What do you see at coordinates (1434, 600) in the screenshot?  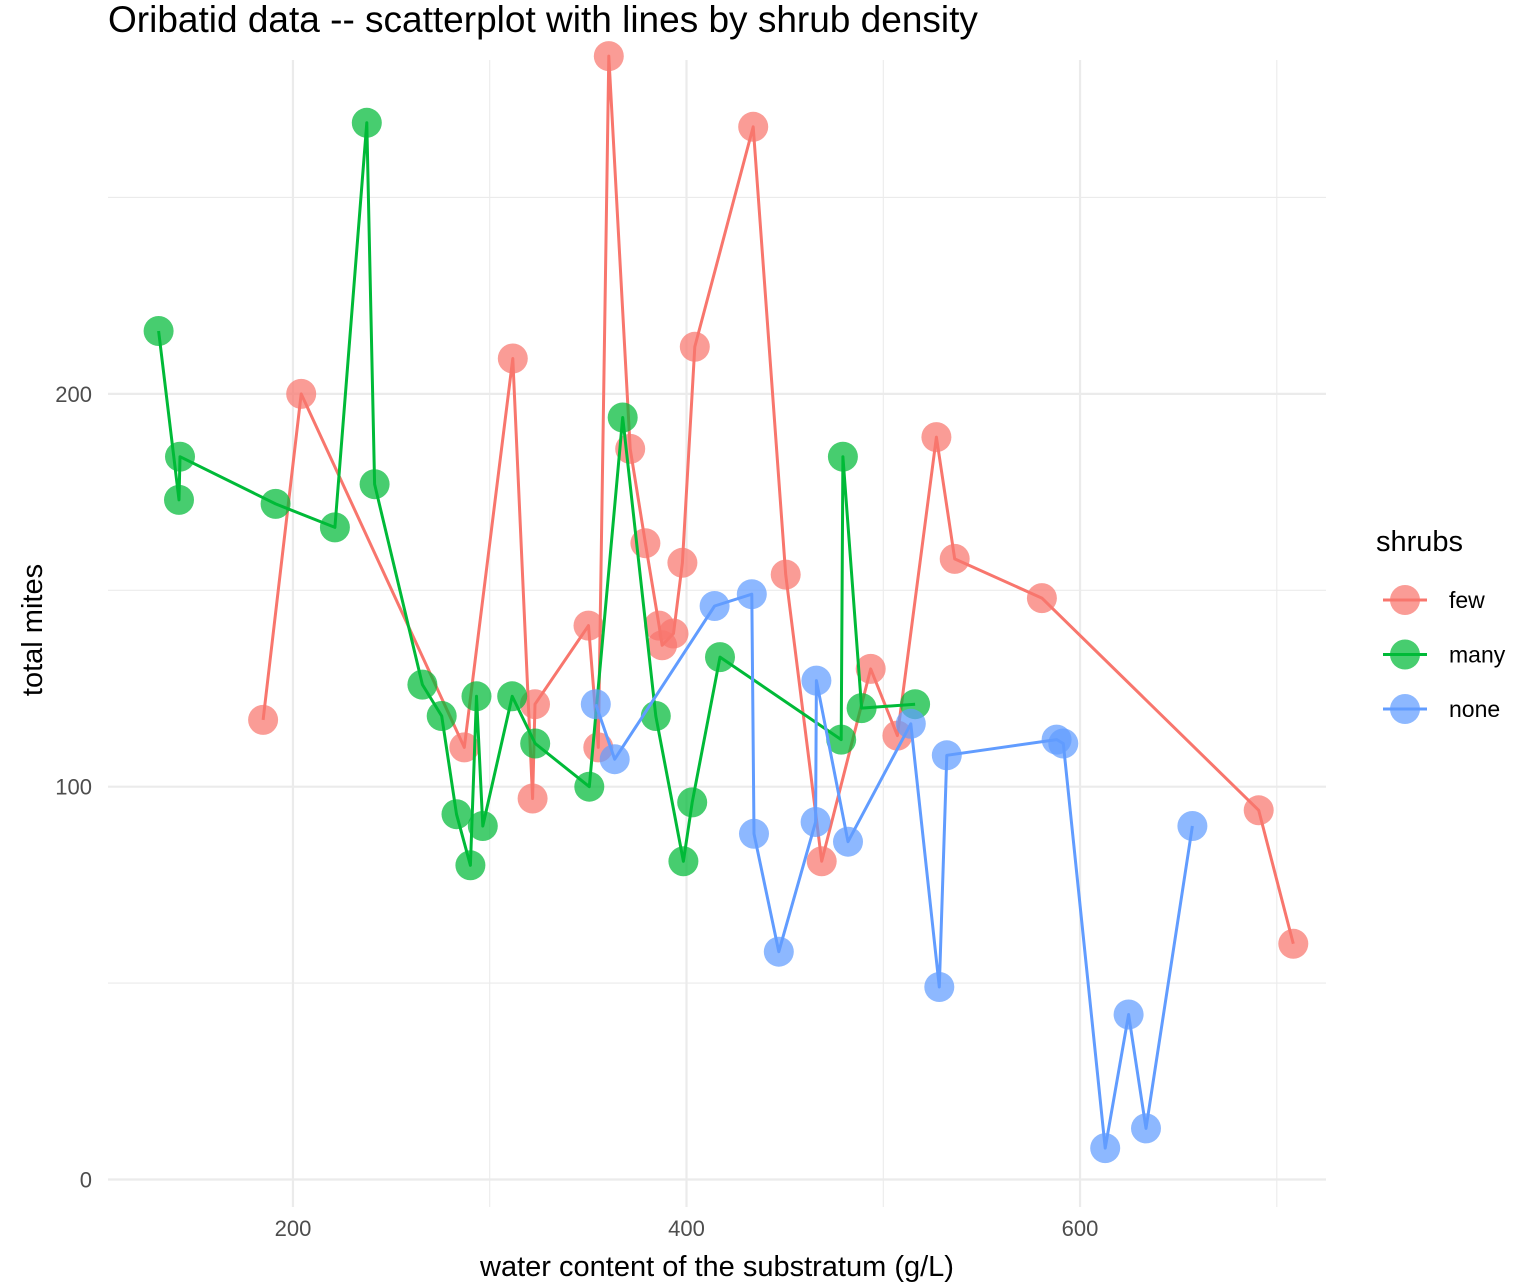 I see `legend-item-few: few` at bounding box center [1434, 600].